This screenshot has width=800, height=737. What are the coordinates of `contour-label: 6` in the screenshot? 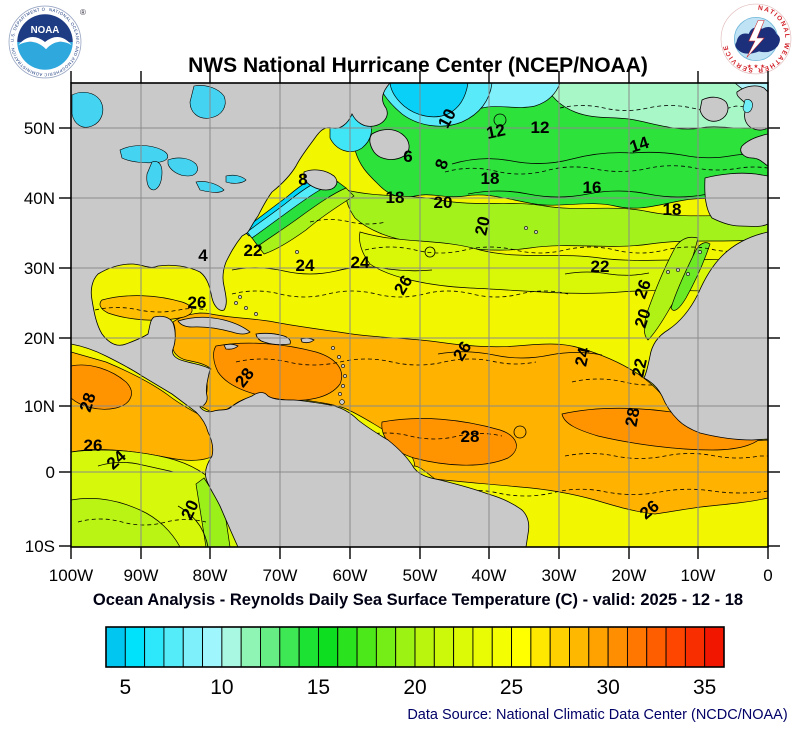 It's located at (407, 156).